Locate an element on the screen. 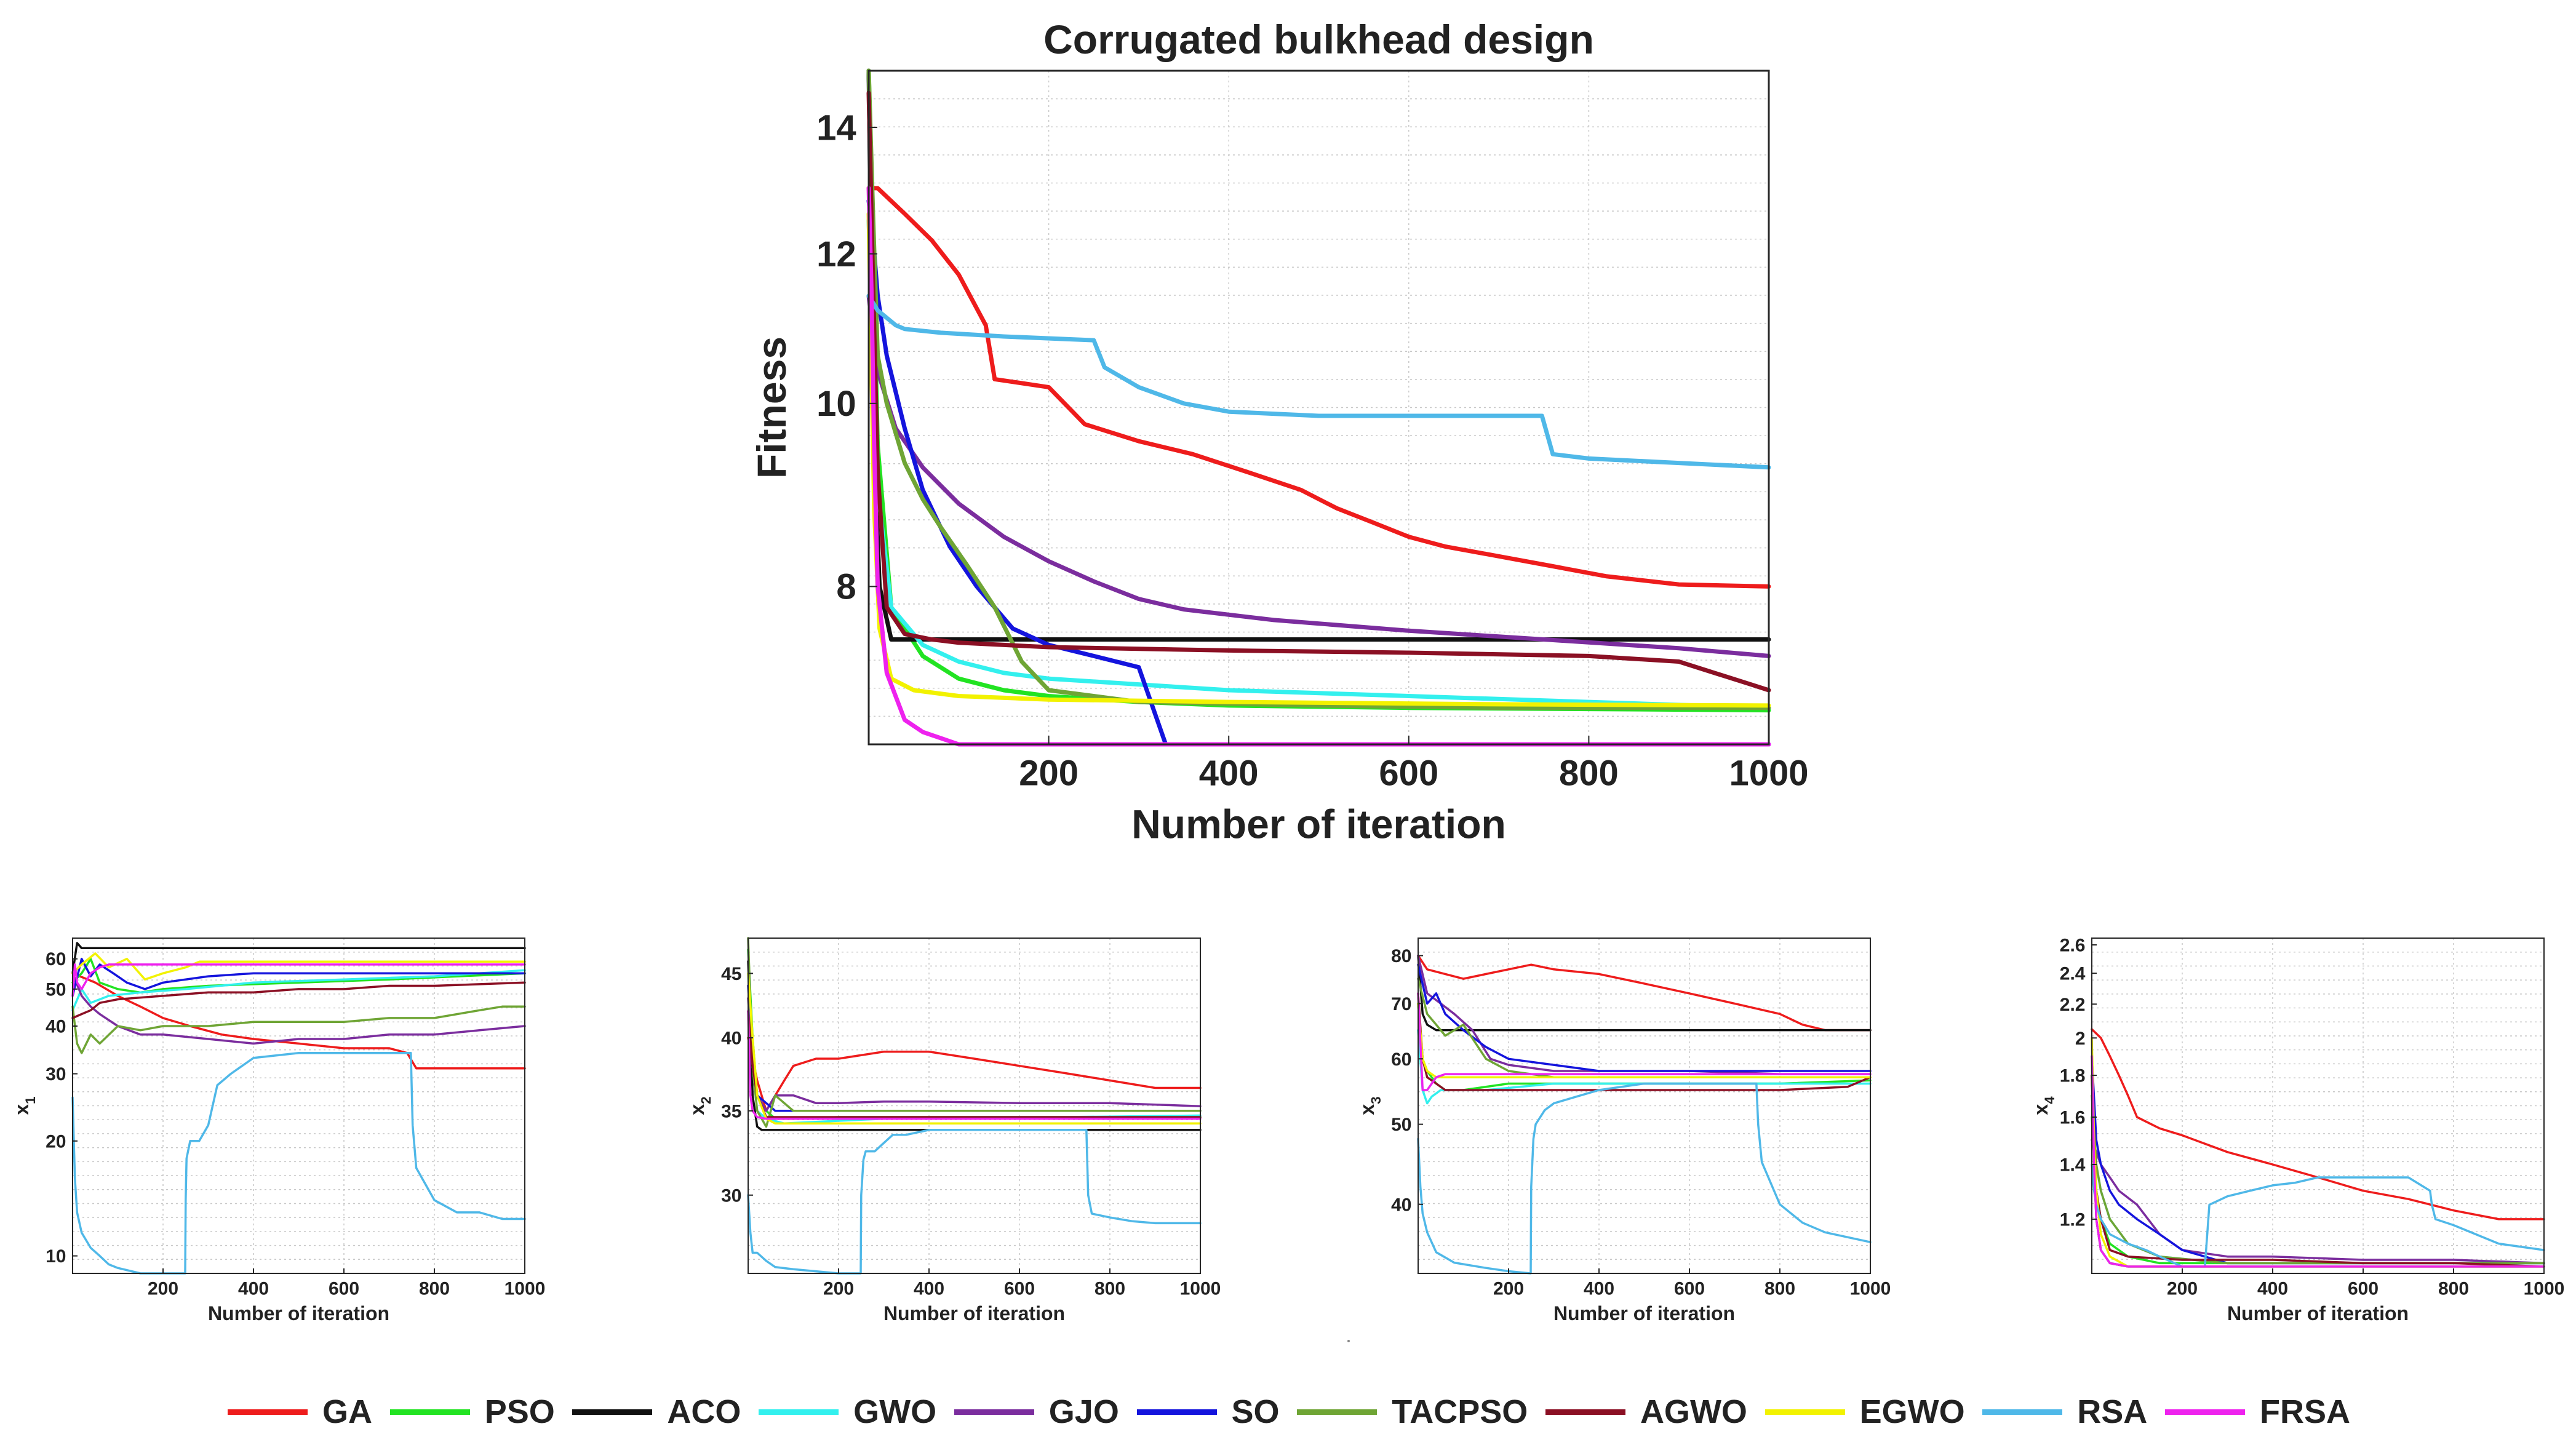 The image size is (2576, 1445). y-tick-label: 2.6 is located at coordinates (2073, 945).